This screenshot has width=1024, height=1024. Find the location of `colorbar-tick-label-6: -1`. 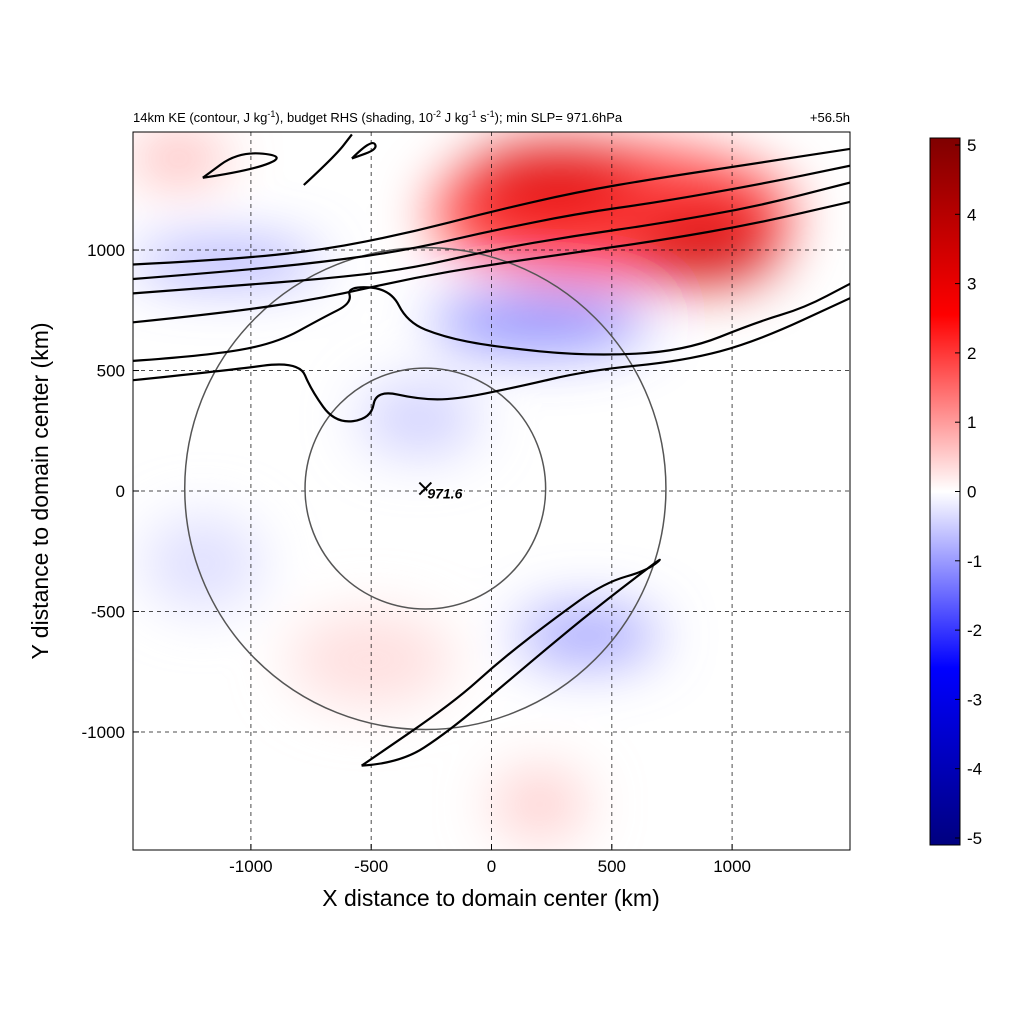

colorbar-tick-label-6: -1 is located at coordinates (974, 561).